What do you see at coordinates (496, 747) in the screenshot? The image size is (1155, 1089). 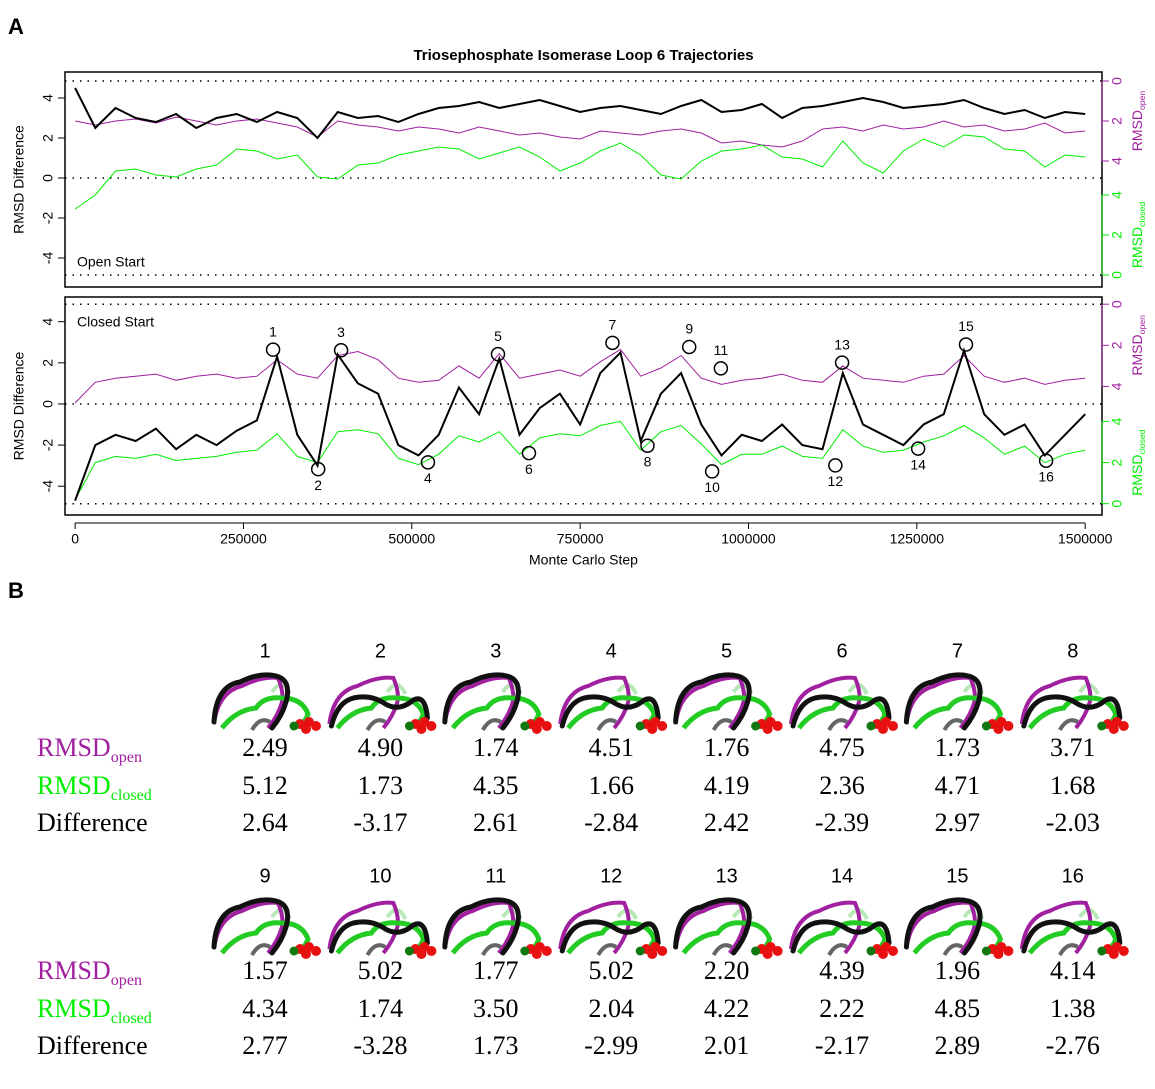 I see `table-cell: 1.74` at bounding box center [496, 747].